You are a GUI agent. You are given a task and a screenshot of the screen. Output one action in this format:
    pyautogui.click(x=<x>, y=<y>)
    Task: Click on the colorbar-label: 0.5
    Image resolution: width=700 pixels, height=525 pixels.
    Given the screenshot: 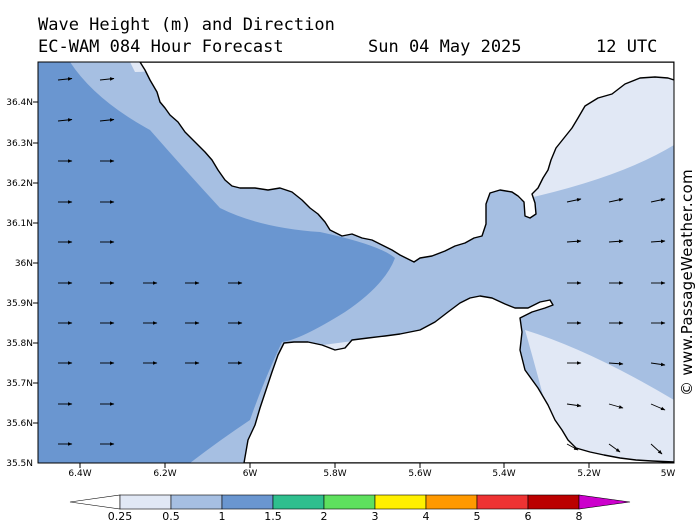 What is the action you would take?
    pyautogui.click(x=171, y=516)
    